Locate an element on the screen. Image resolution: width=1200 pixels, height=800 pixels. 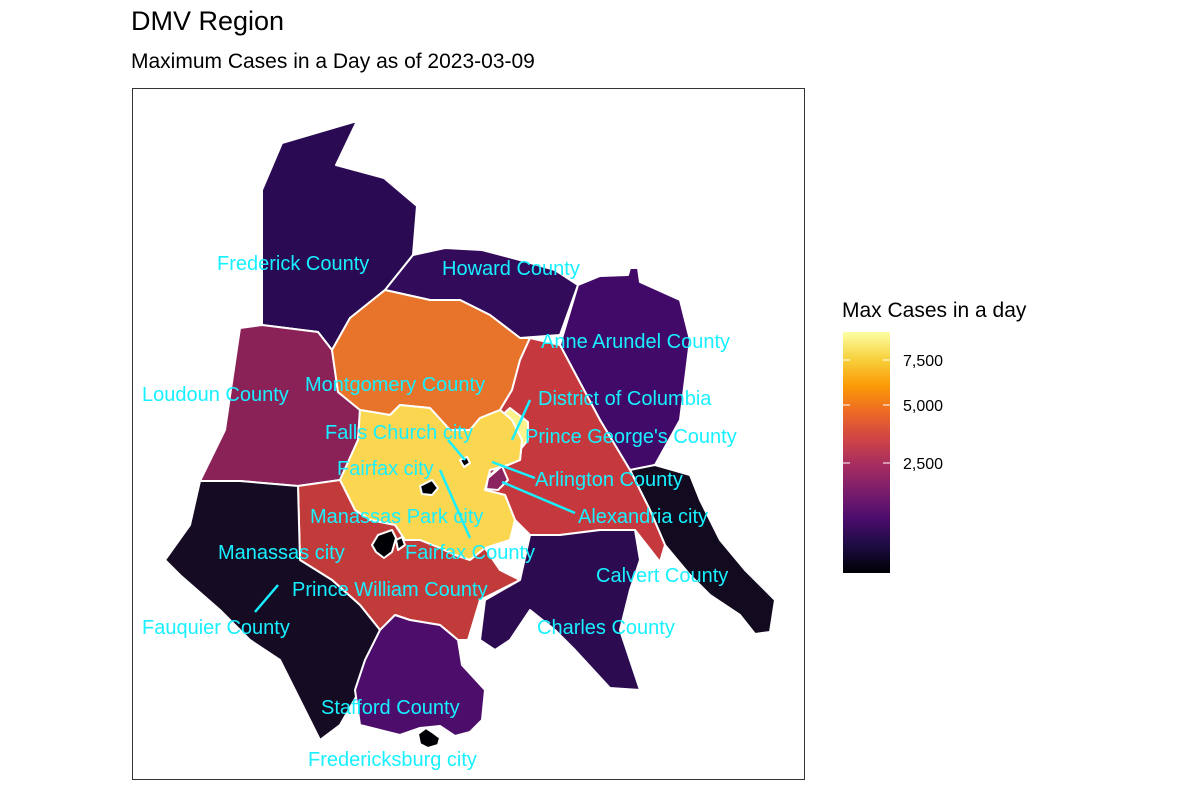
label-stafford-county: Stafford County is located at coordinates (390, 708).